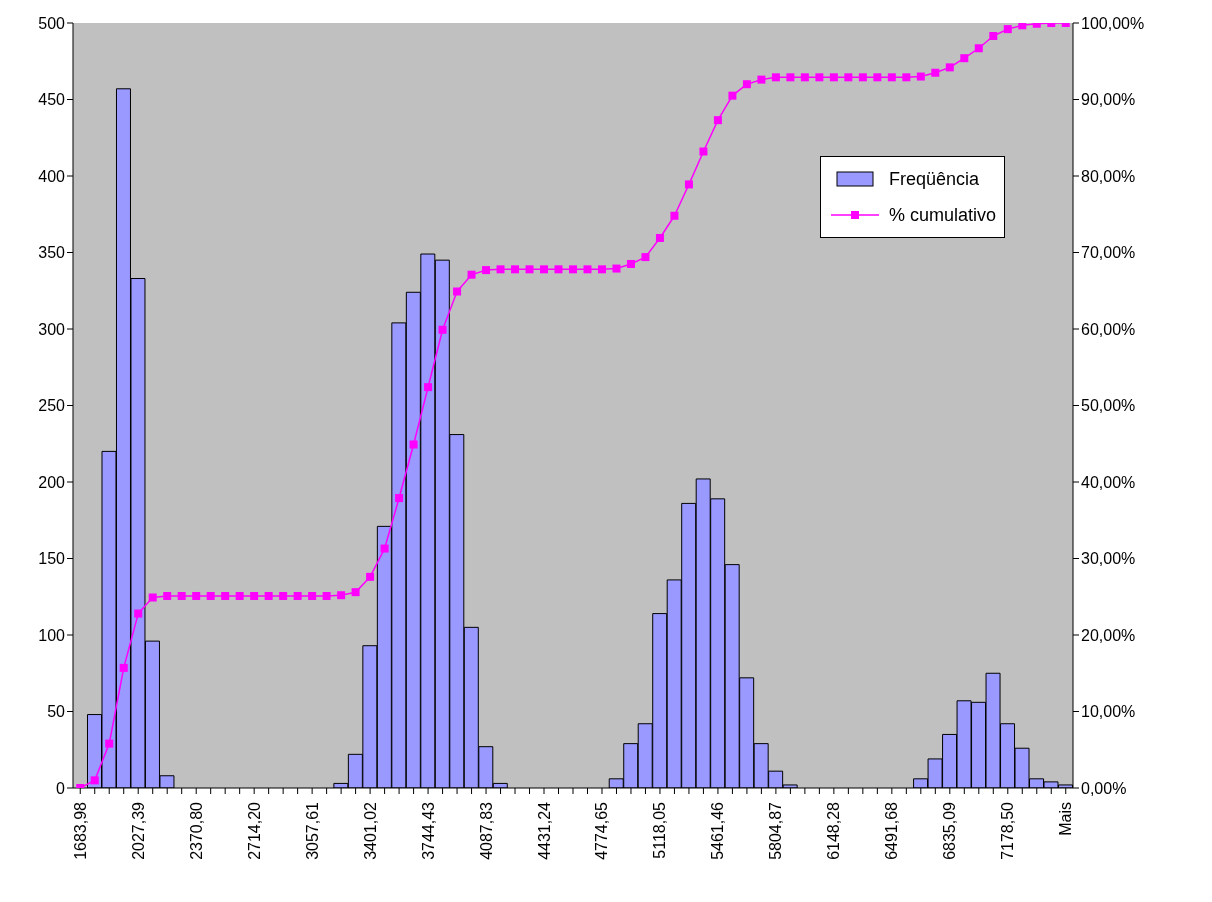 The width and height of the screenshot is (1212, 902). What do you see at coordinates (1066, 819) in the screenshot?
I see `x-tick-label: Mais` at bounding box center [1066, 819].